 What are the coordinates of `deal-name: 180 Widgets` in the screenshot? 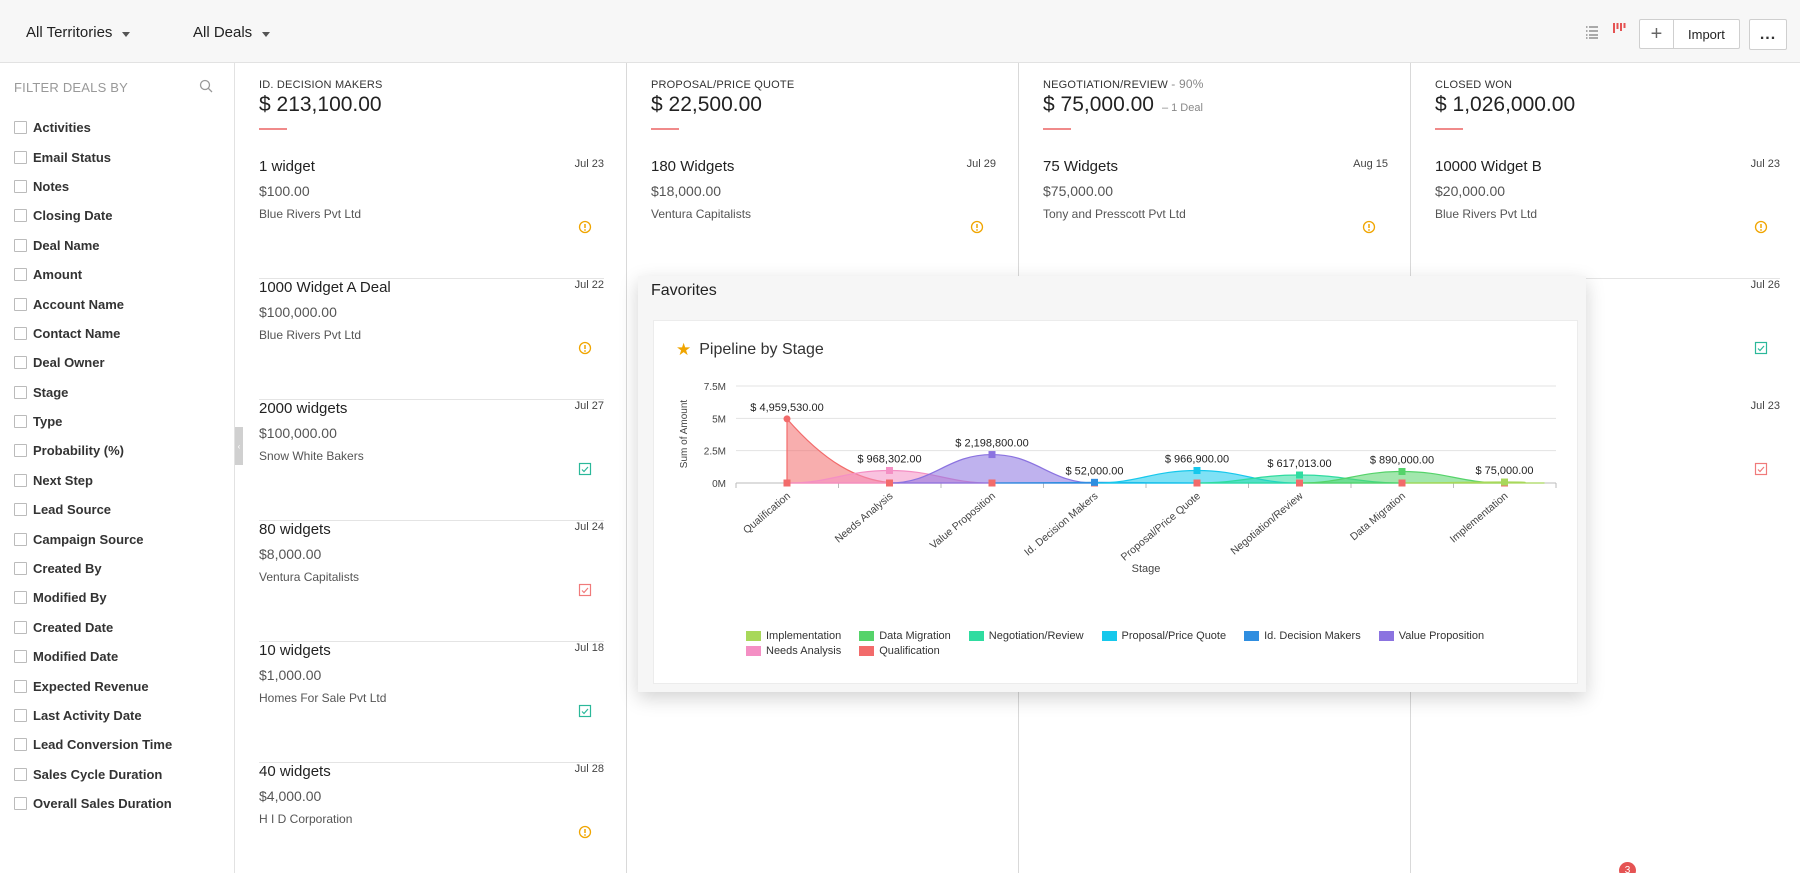 It's located at (693, 166).